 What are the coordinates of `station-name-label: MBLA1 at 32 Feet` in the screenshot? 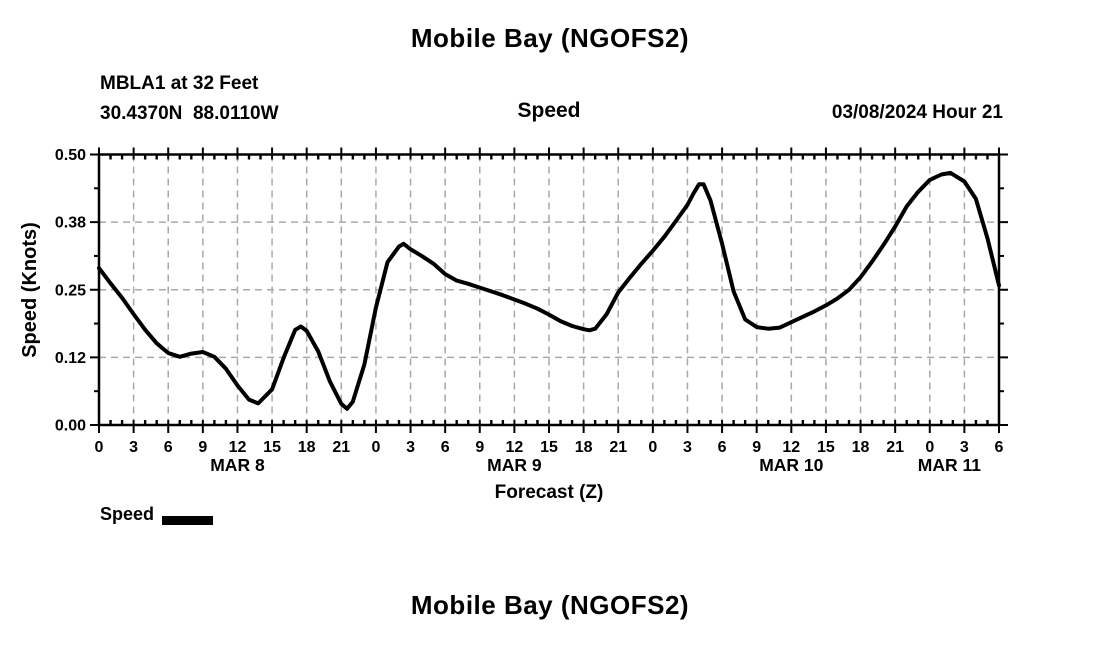 It's located at (179, 83).